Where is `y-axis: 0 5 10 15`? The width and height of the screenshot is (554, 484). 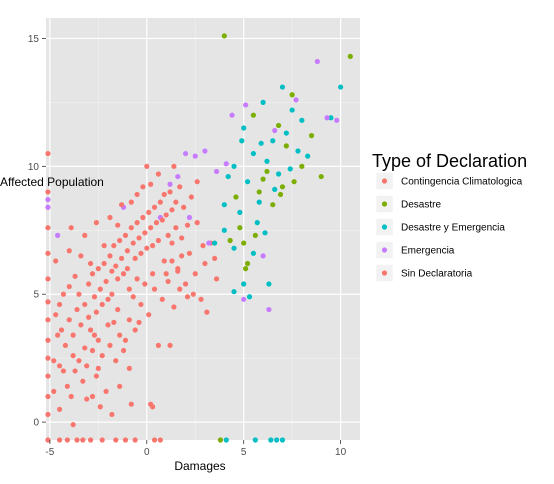 y-axis: 0 5 10 15 is located at coordinates (37, 231).